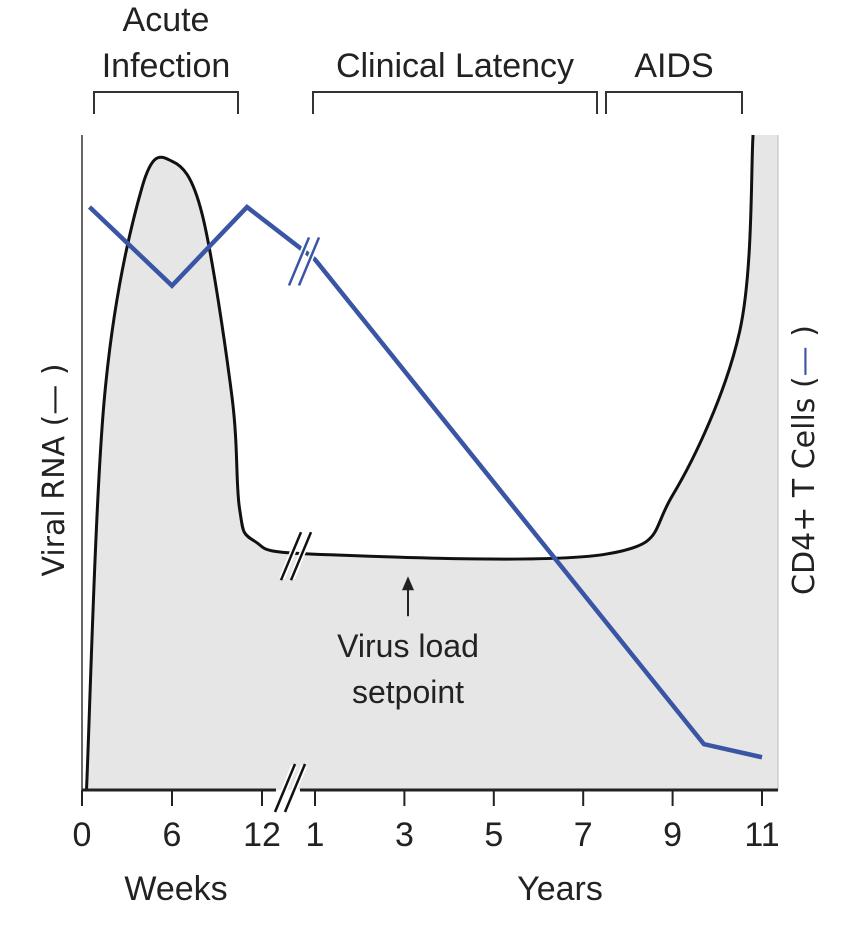 The width and height of the screenshot is (866, 928). What do you see at coordinates (493, 835) in the screenshot?
I see `x-tick-label-years-5: 5` at bounding box center [493, 835].